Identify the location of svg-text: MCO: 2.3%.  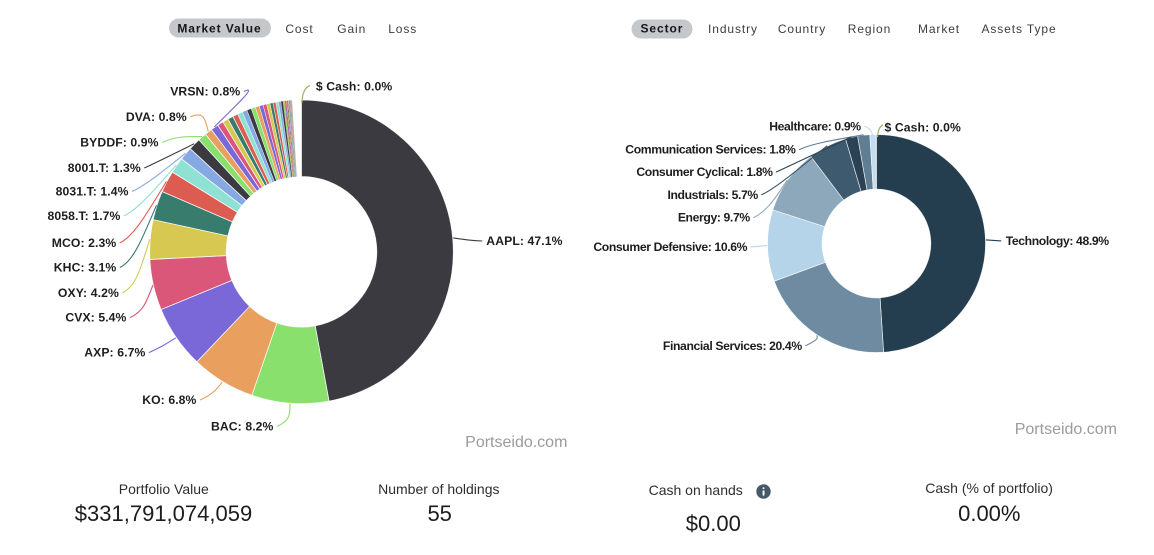
(84, 243).